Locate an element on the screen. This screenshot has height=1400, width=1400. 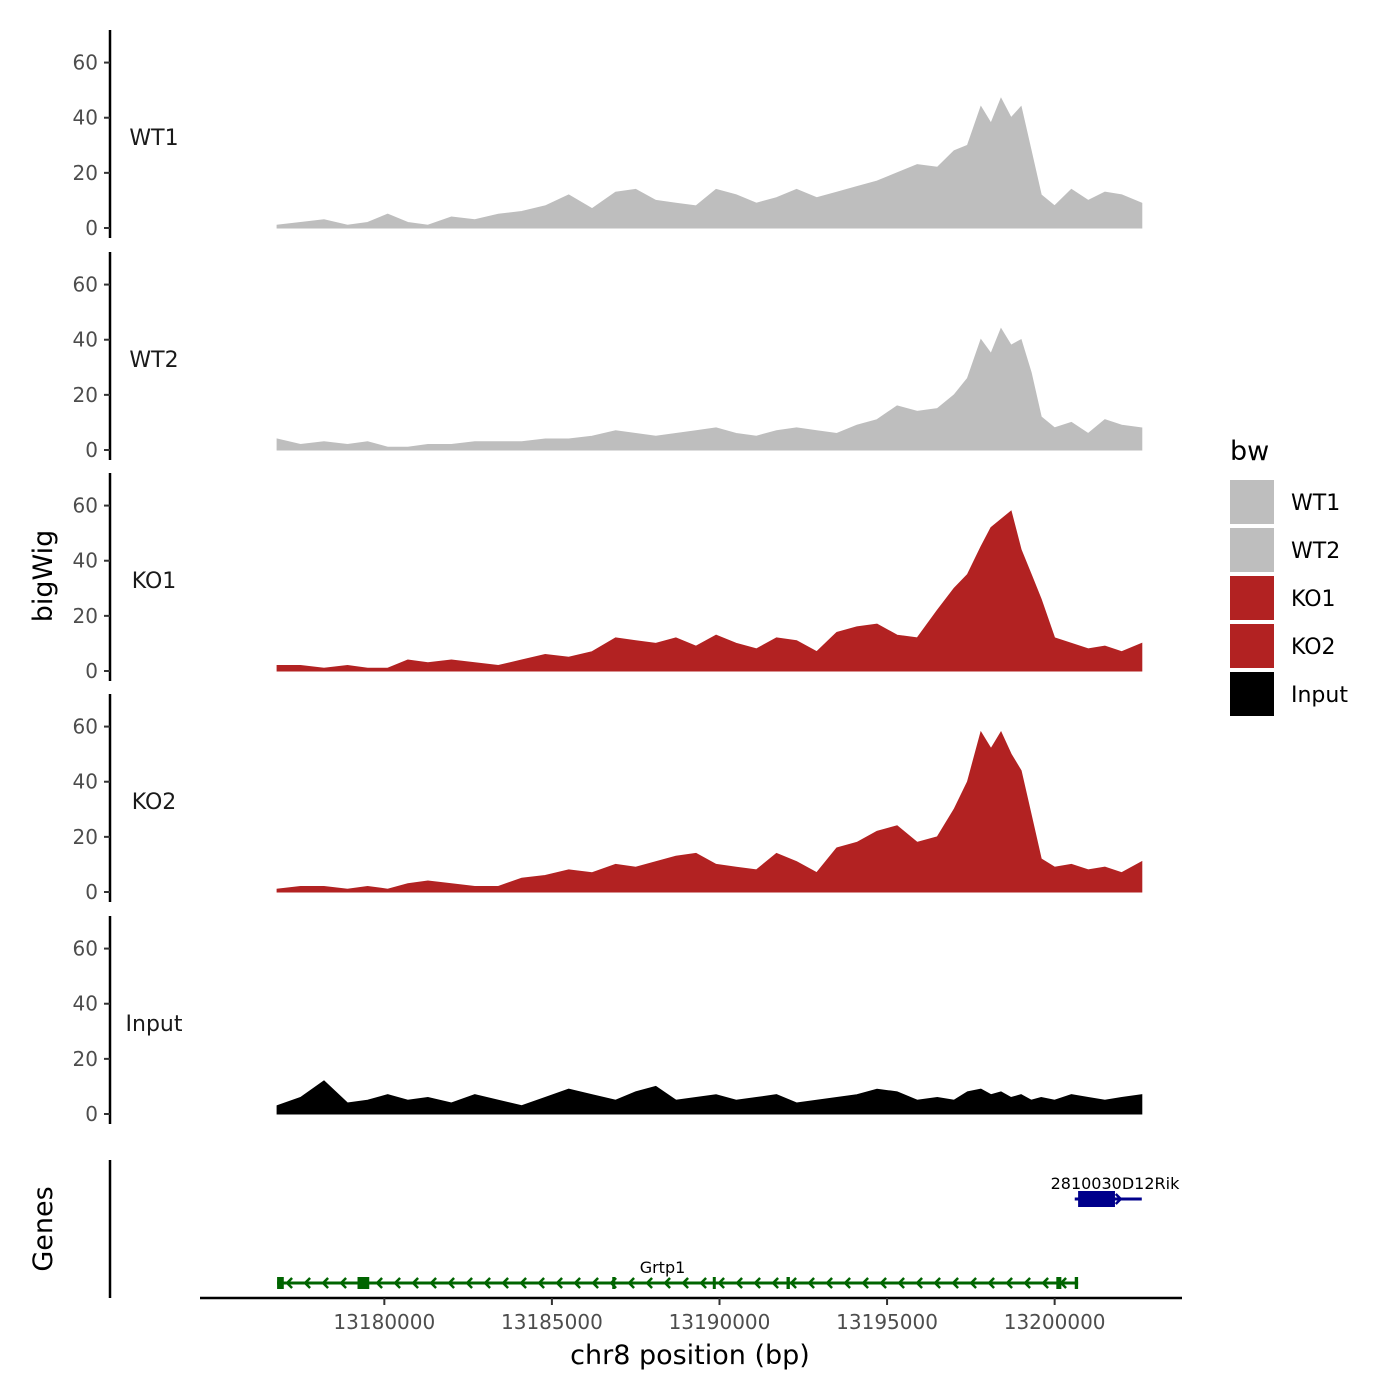
gene-track: Grtp1 2810030D12Rik is located at coordinates (644, 1229).